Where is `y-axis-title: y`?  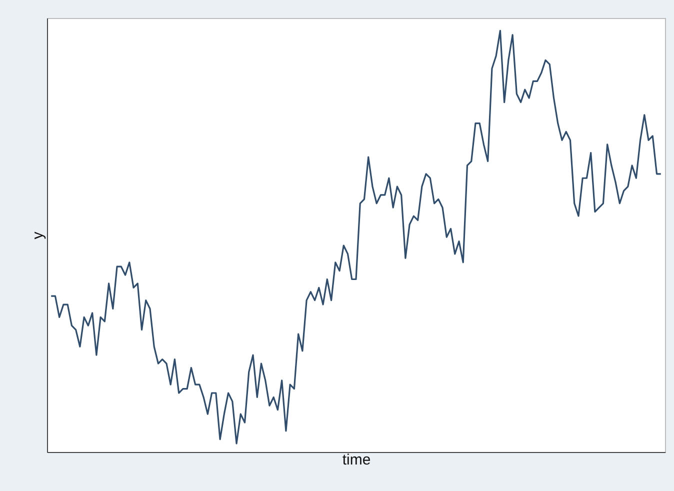 y-axis-title: y is located at coordinates (38, 235).